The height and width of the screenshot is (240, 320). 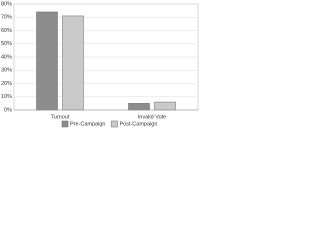 I want to click on y-tick-label: 0%, so click(x=8, y=110).